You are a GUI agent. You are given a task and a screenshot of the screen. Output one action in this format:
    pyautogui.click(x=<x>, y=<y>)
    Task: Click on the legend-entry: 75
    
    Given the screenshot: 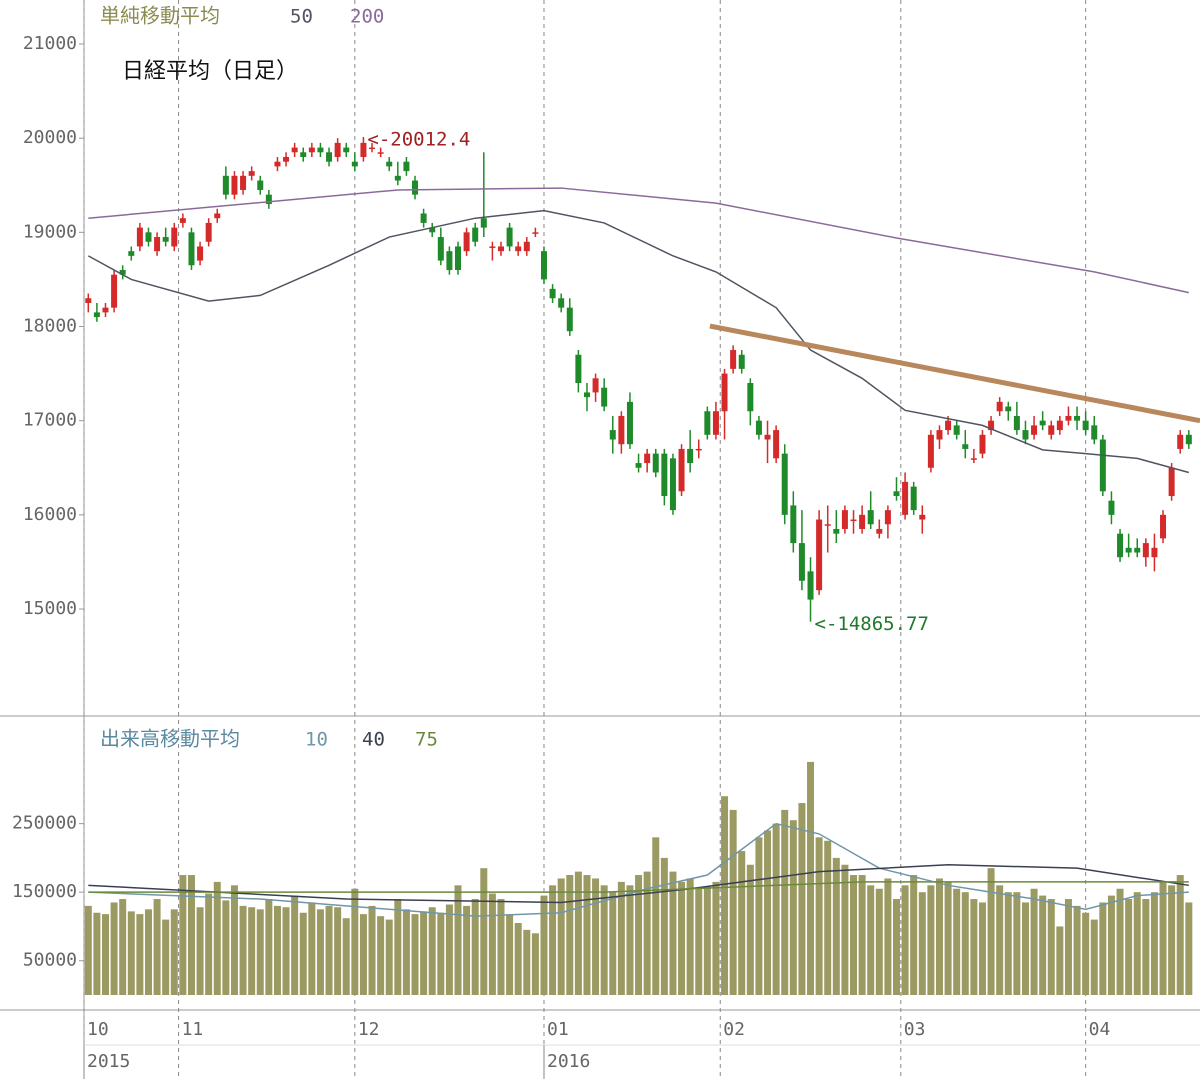 What is the action you would take?
    pyautogui.click(x=426, y=740)
    